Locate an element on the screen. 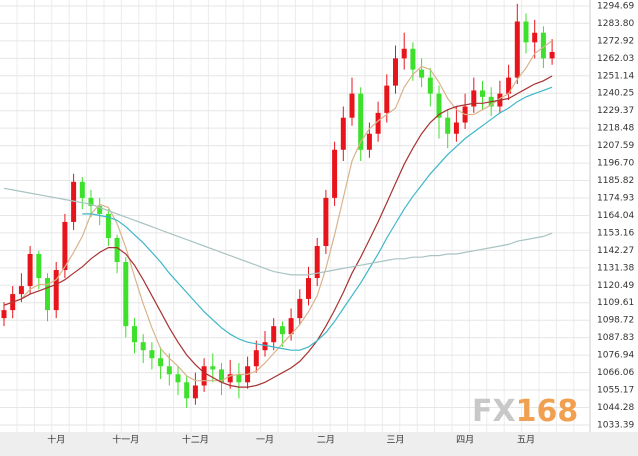  watermark: FX168 is located at coordinates (525, 411).